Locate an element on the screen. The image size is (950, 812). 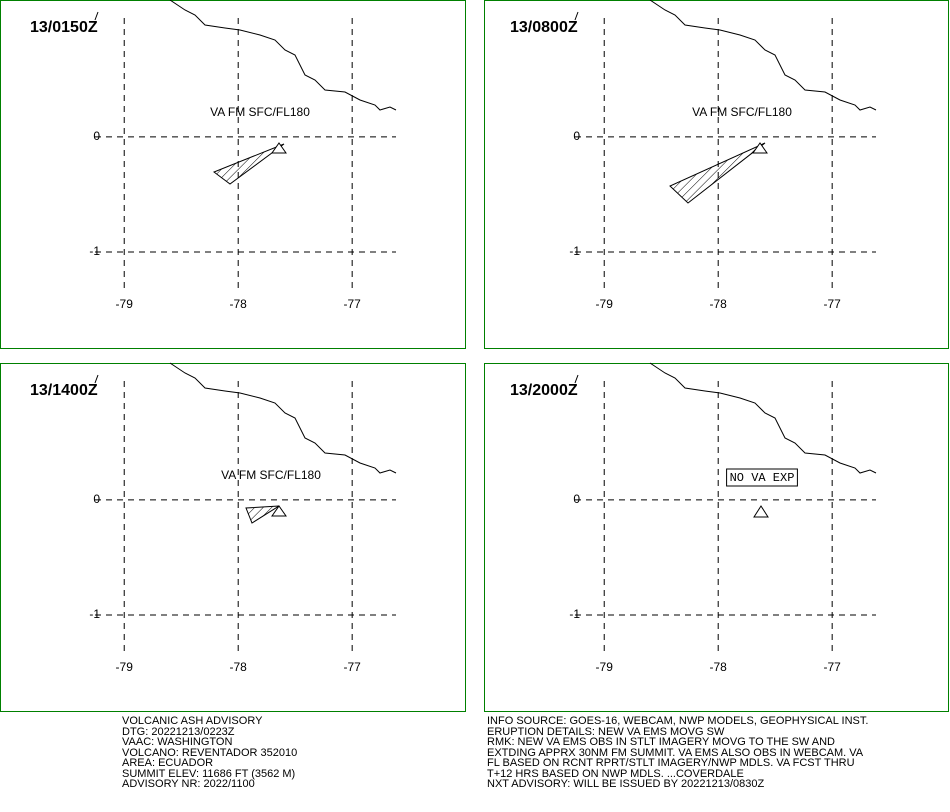
advisory-line: ERUPTION DETAILS: NEW VA EMS MOVG SW is located at coordinates (606, 731).